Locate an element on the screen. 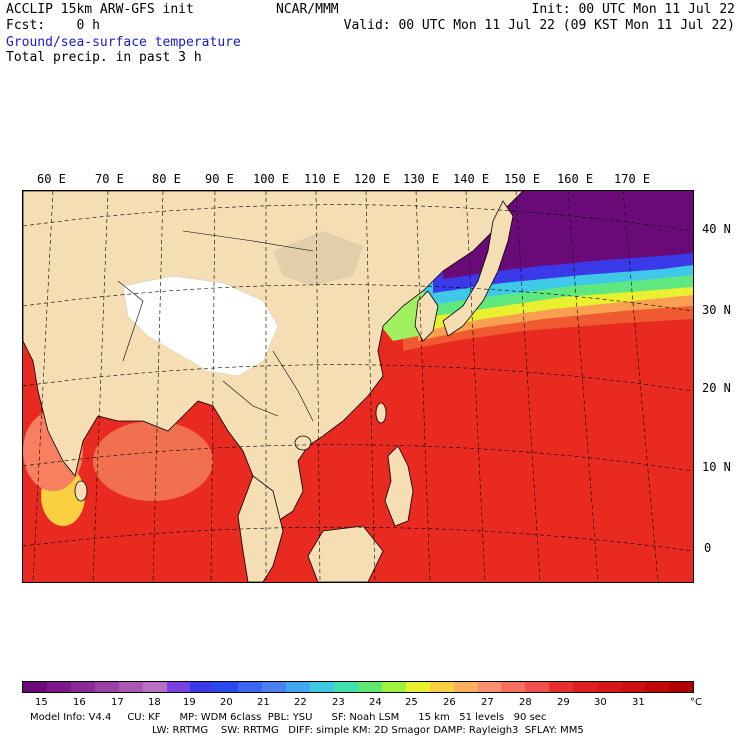 The image size is (740, 740). bay-of-bengal-patch is located at coordinates (153, 461).